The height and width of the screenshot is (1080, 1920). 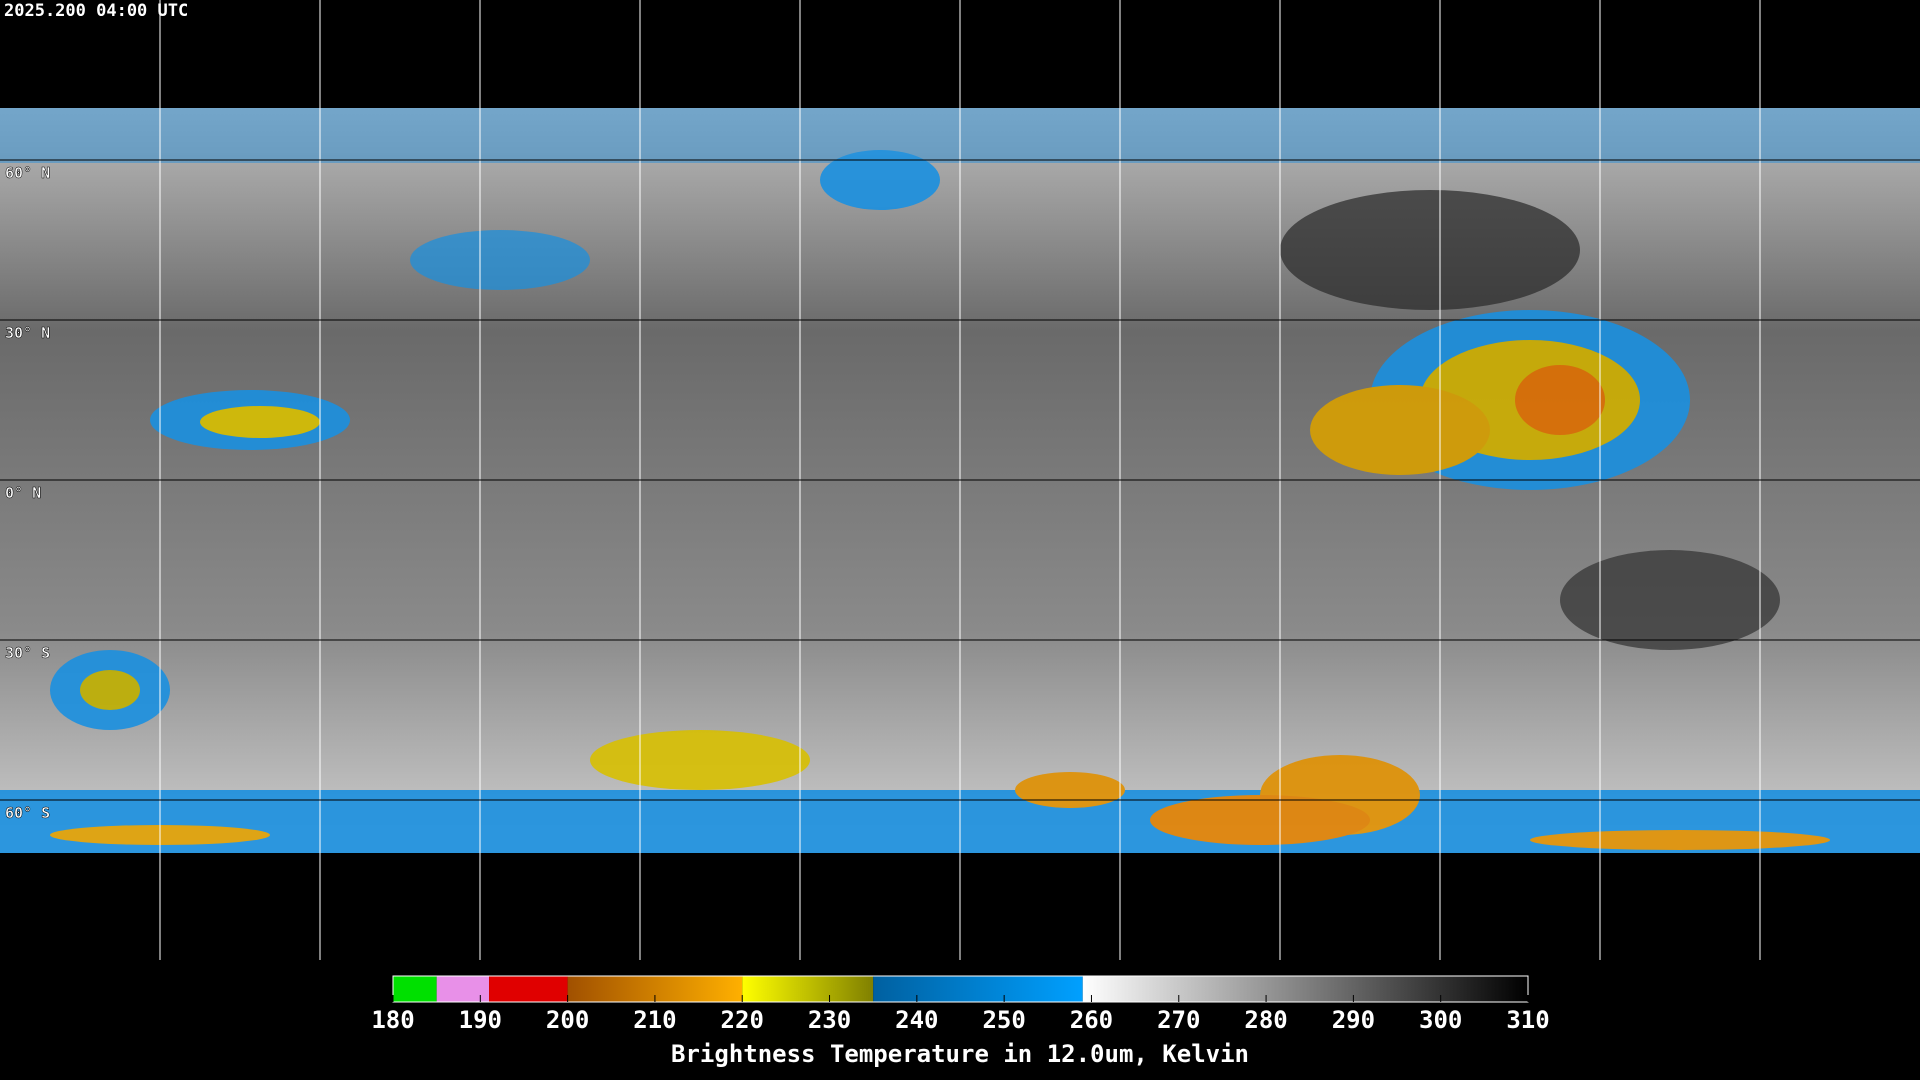 I want to click on colorbar-tick-label: 250, so click(x=1003, y=1020).